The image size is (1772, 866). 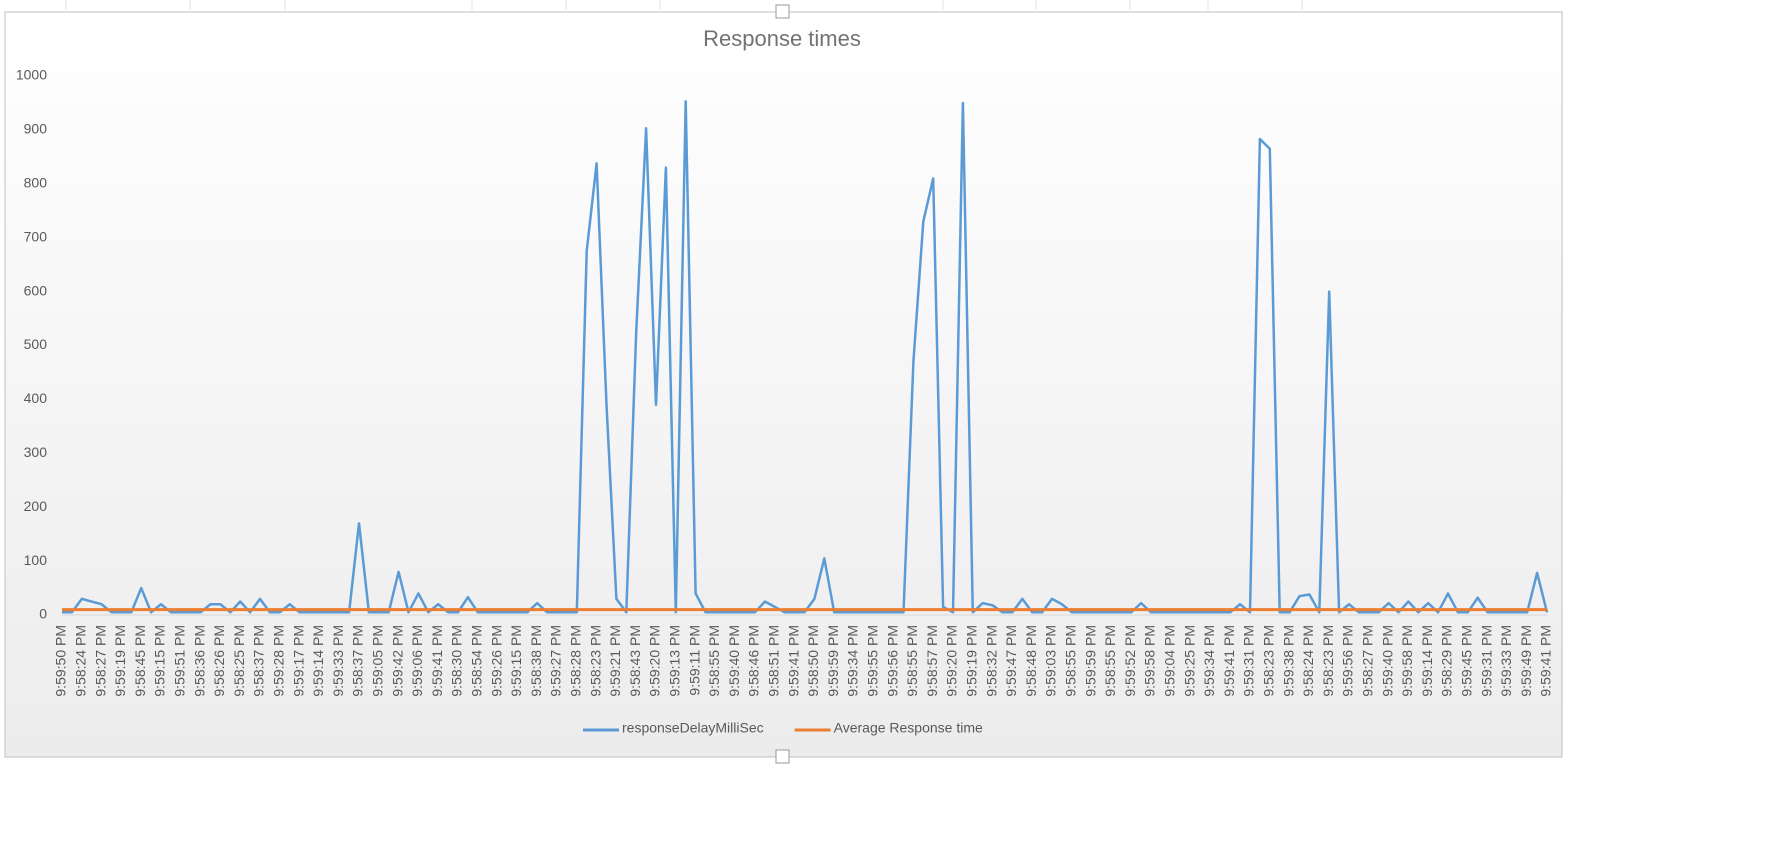 What do you see at coordinates (693, 728) in the screenshot?
I see `legend-label: responseDelayMilliSec` at bounding box center [693, 728].